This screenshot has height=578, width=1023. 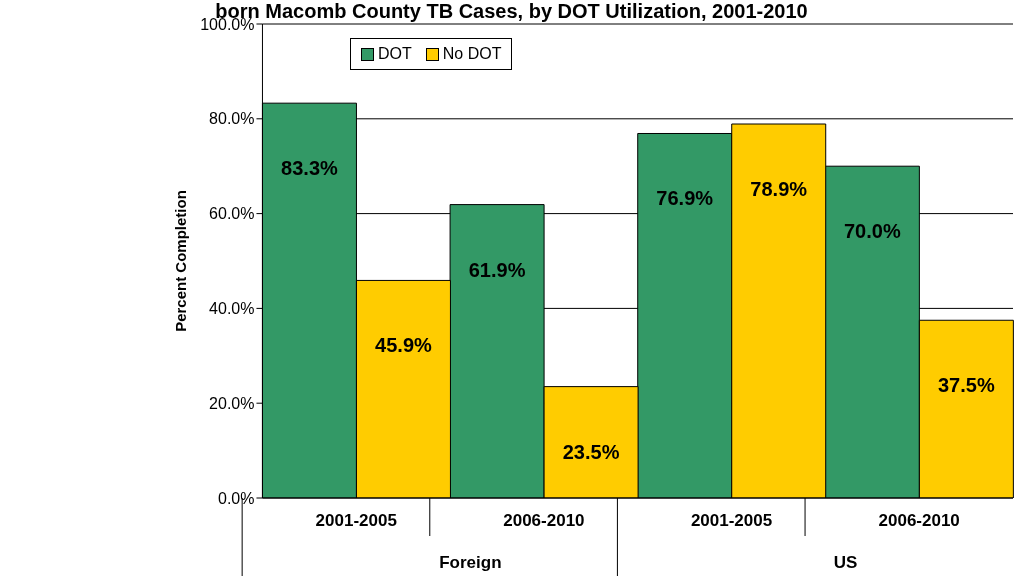 I want to click on y-tick-label: 40.0%, so click(x=232, y=309).